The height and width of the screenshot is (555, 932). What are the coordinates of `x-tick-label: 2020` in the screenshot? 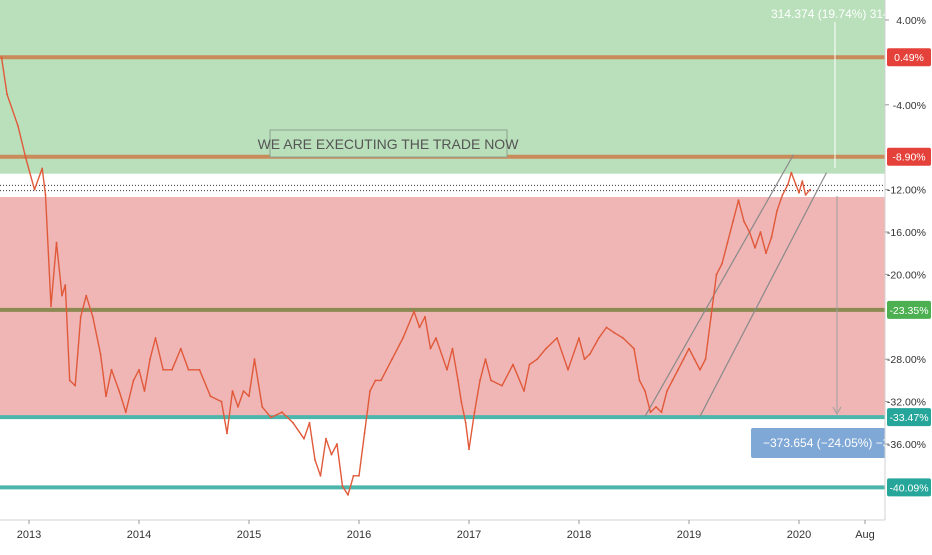 It's located at (799, 535).